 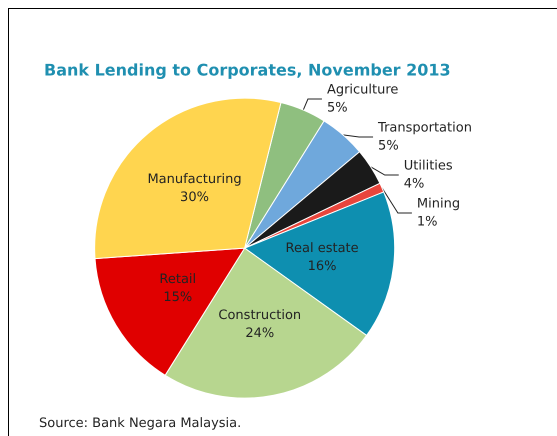 I want to click on slice-label: Construction, so click(x=260, y=316).